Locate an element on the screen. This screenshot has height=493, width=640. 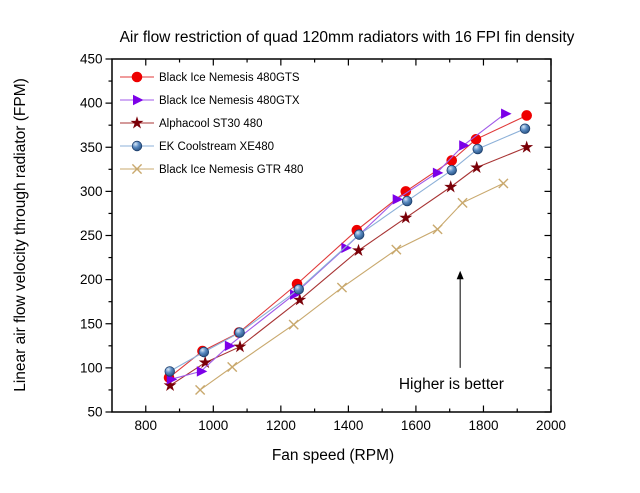
y-tick-label: 50 is located at coordinates (94, 412).